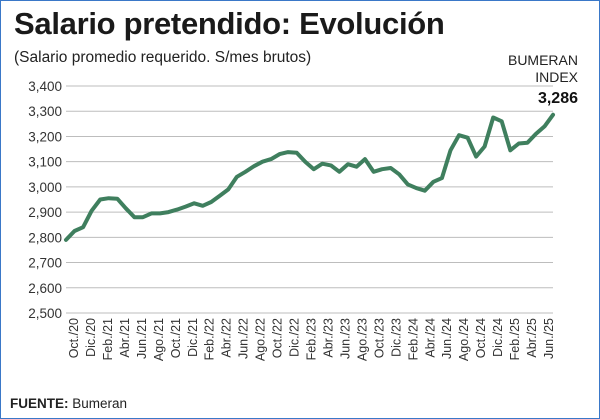  I want to click on x-tick-label: Jun./24, so click(447, 338).